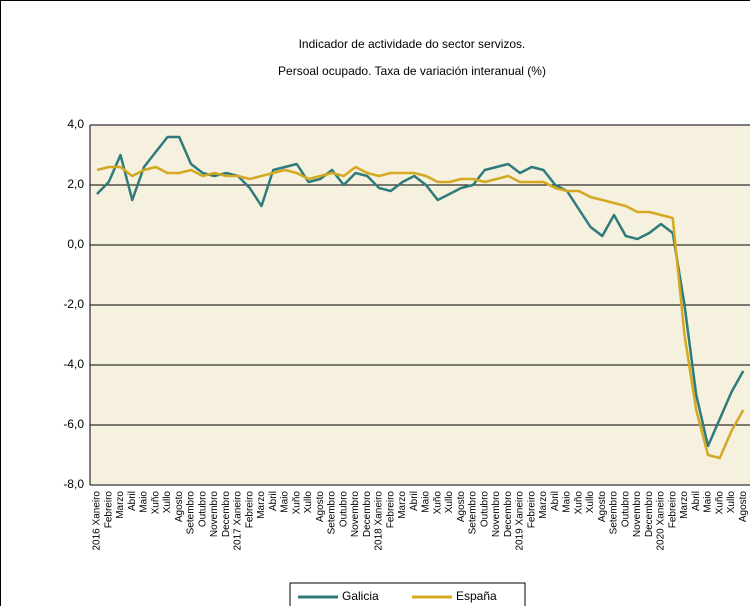  I want to click on y-tick-label: -2,0, so click(73, 304).